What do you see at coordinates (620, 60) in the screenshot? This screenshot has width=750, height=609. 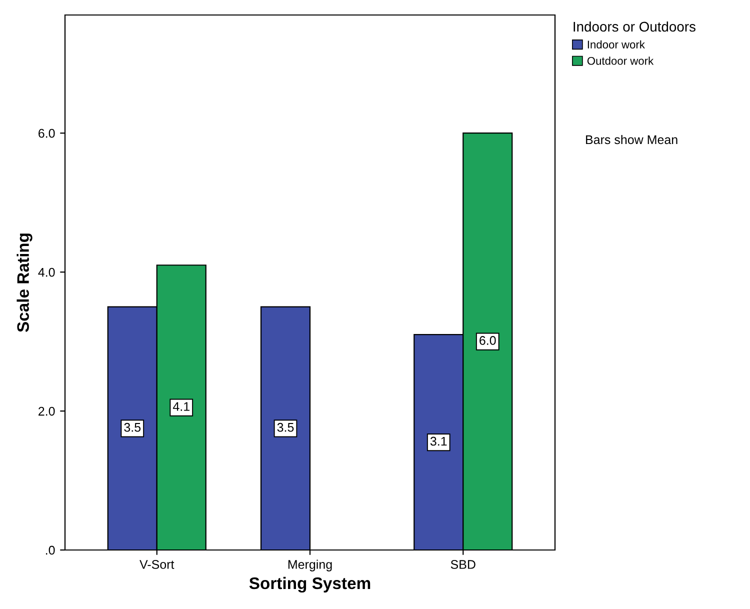 I see `legend-label: Outdoor work` at bounding box center [620, 60].